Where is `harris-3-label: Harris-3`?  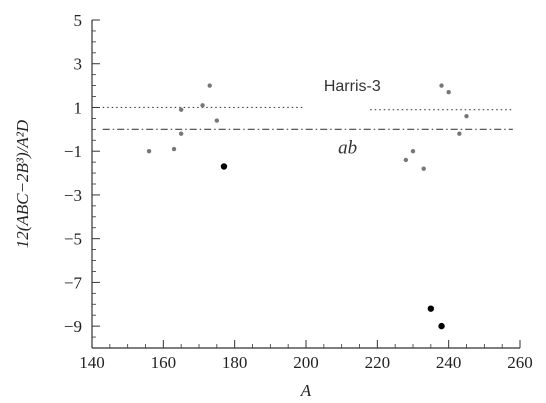 harris-3-label: Harris-3 is located at coordinates (352, 86).